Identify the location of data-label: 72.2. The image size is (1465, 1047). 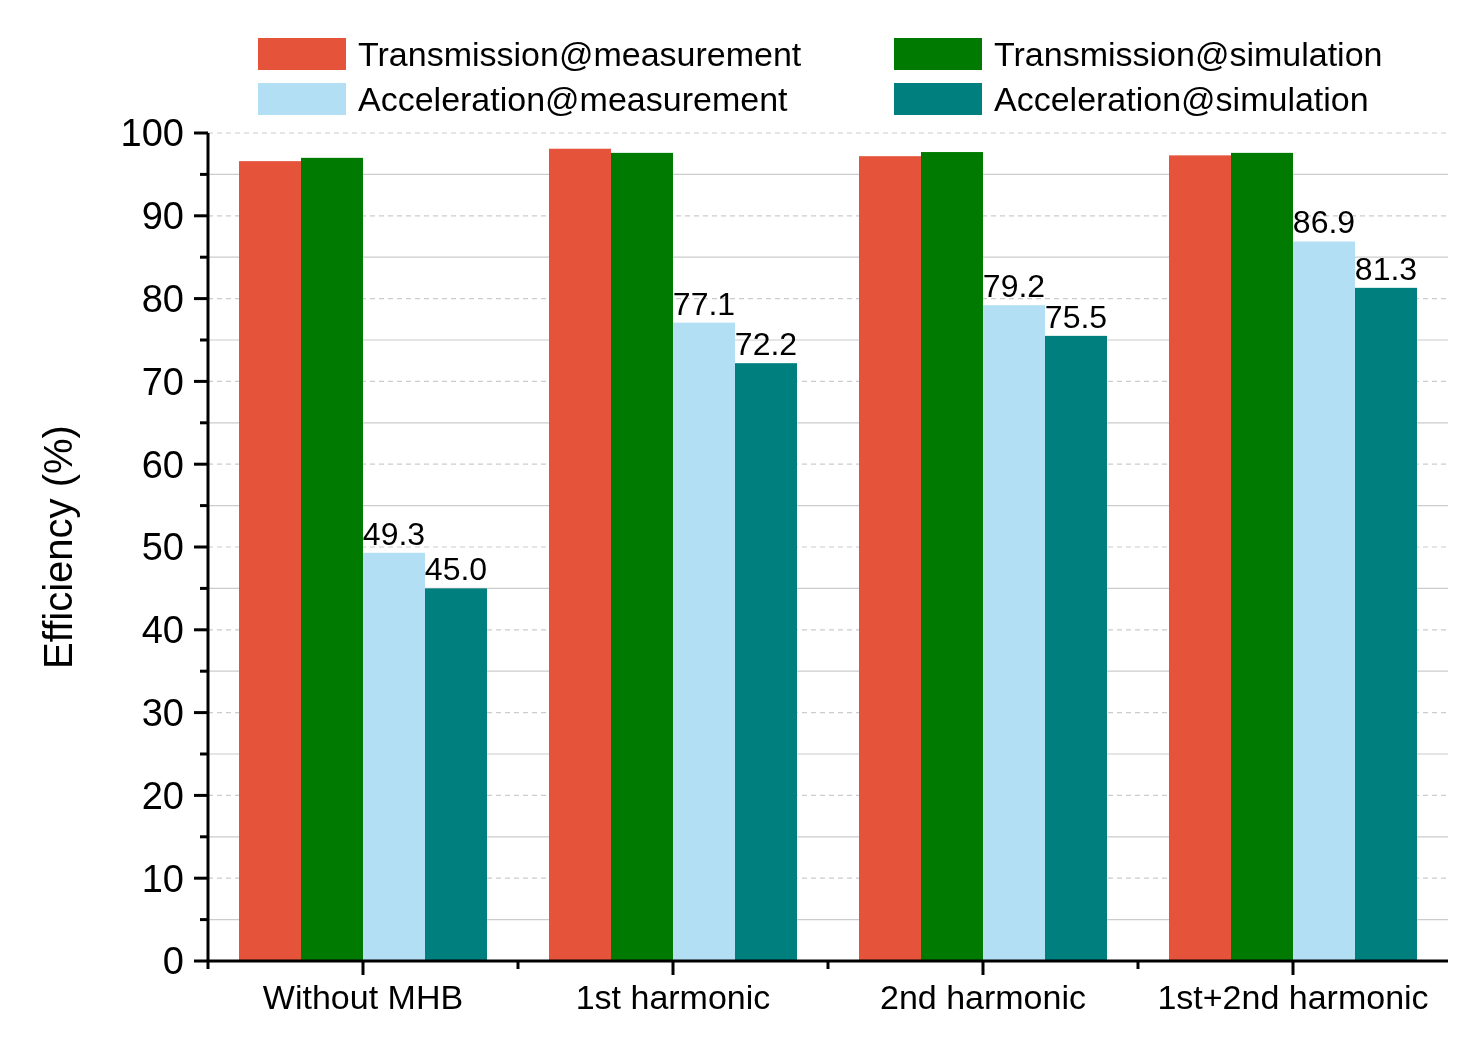
(766, 344).